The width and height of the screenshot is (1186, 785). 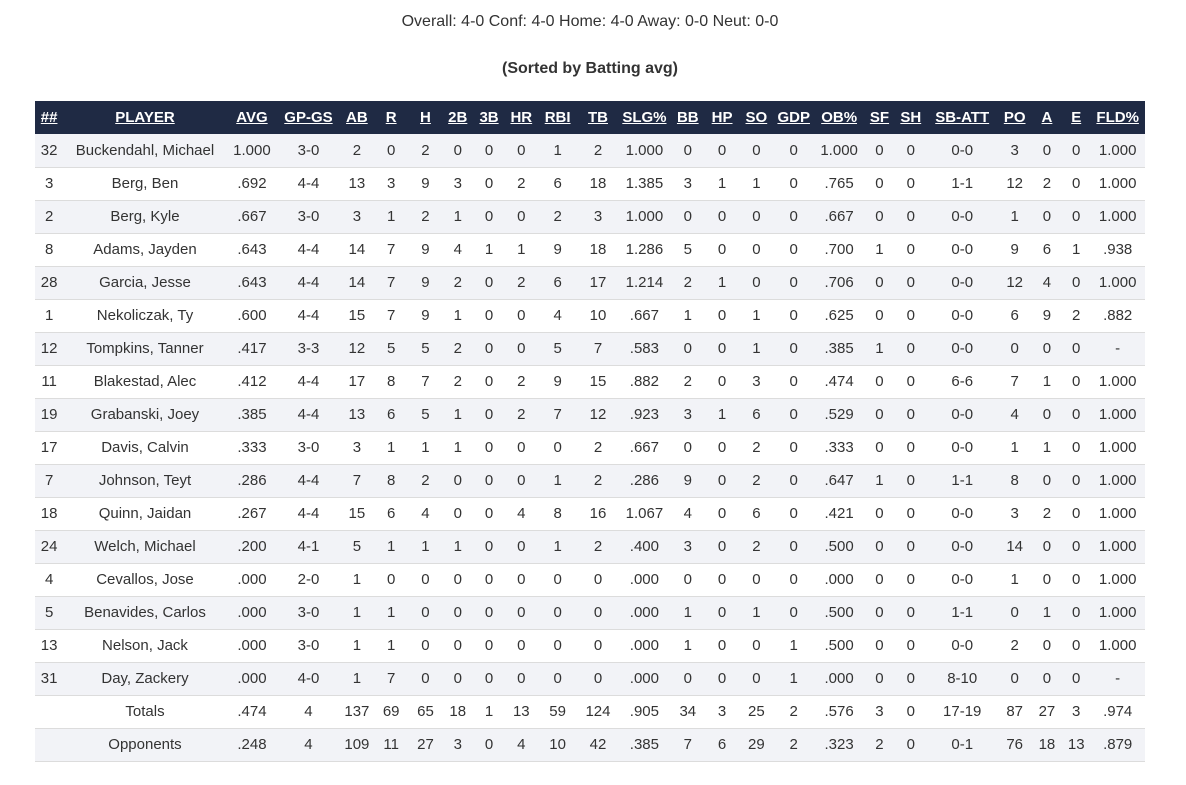 I want to click on column-header-ob-pct: OB%, so click(x=839, y=117).